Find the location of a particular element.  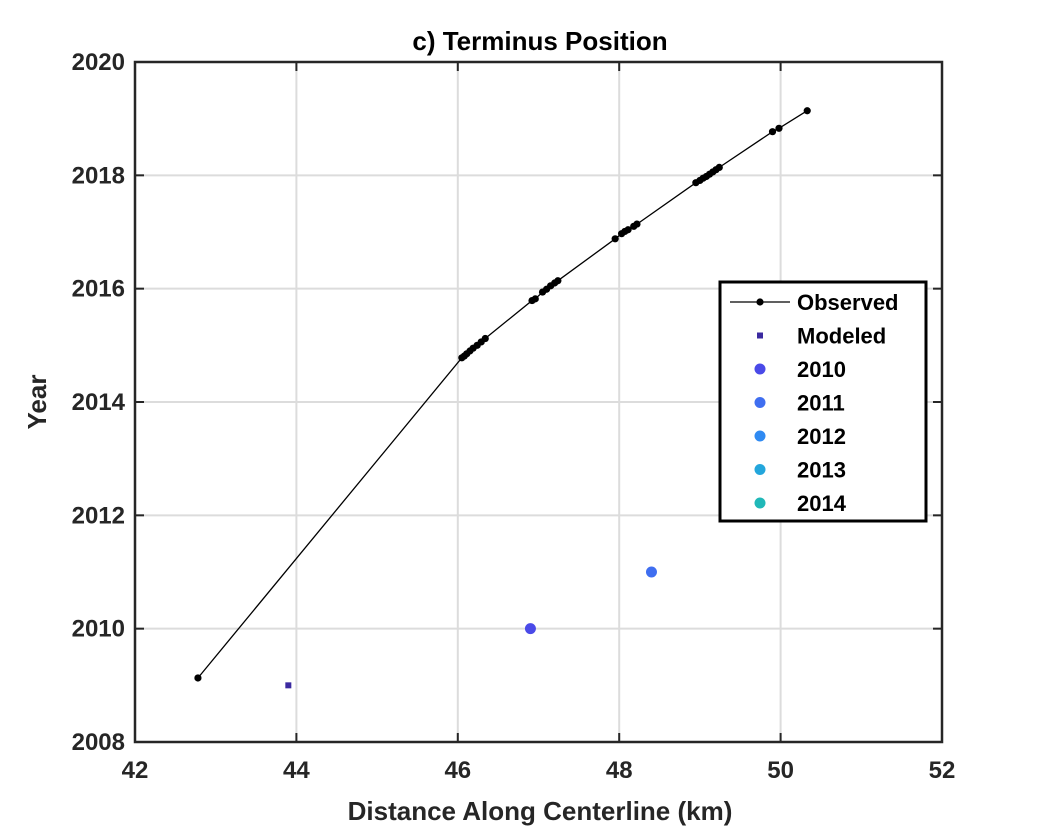

legend-2014-marker is located at coordinates (760, 503).